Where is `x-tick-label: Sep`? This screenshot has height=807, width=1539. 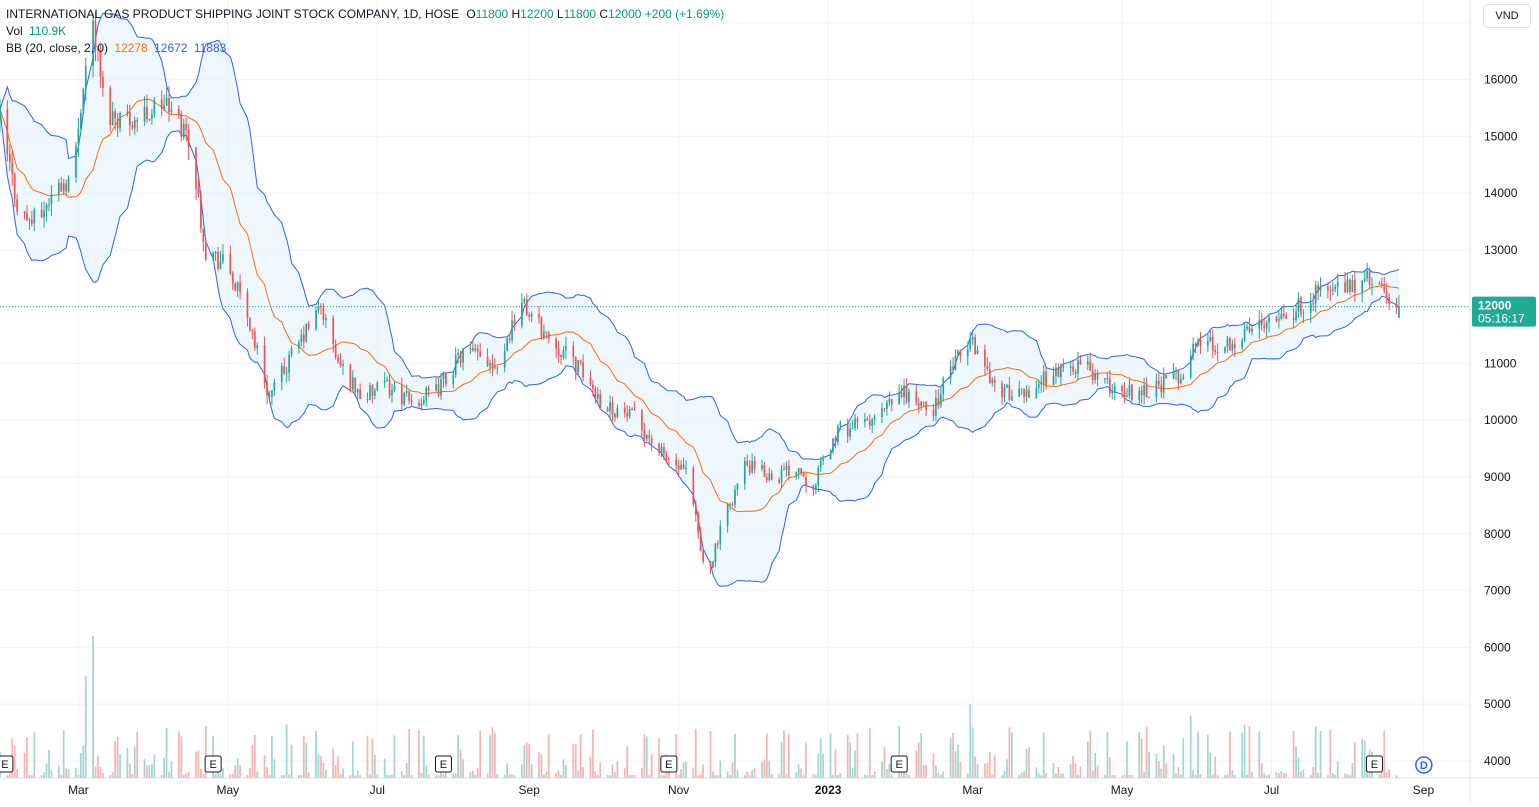 x-tick-label: Sep is located at coordinates (530, 790).